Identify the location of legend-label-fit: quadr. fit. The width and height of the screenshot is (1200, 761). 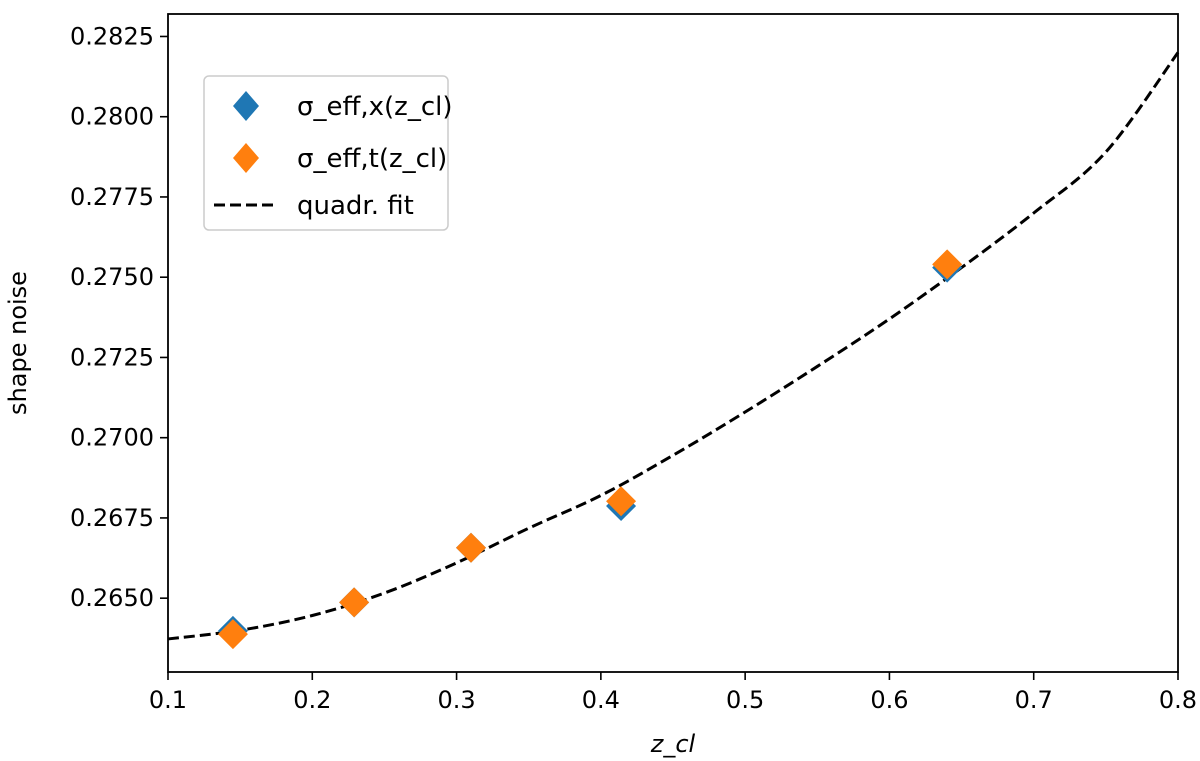
(355, 206).